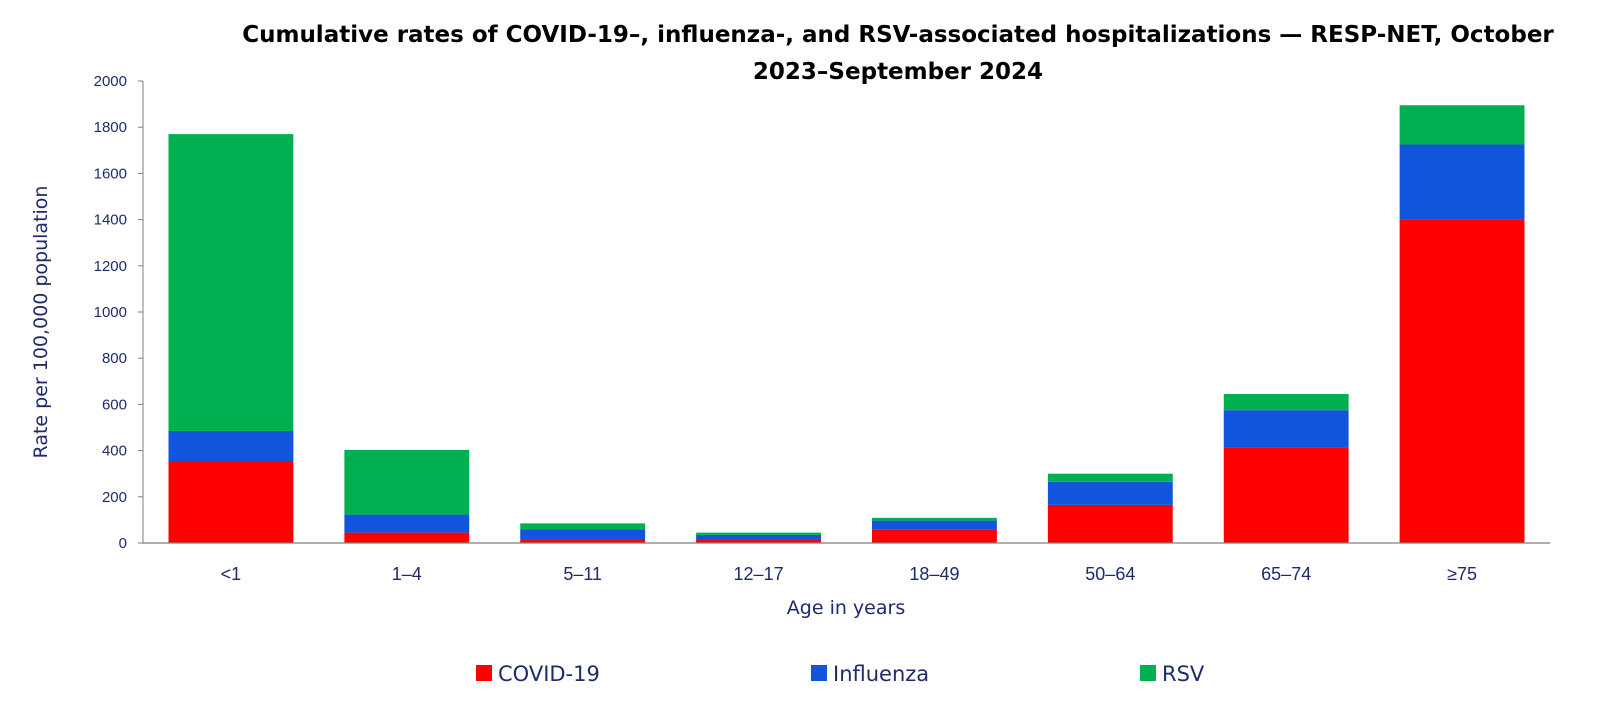  I want to click on y-tick-label: 1200, so click(110, 266).